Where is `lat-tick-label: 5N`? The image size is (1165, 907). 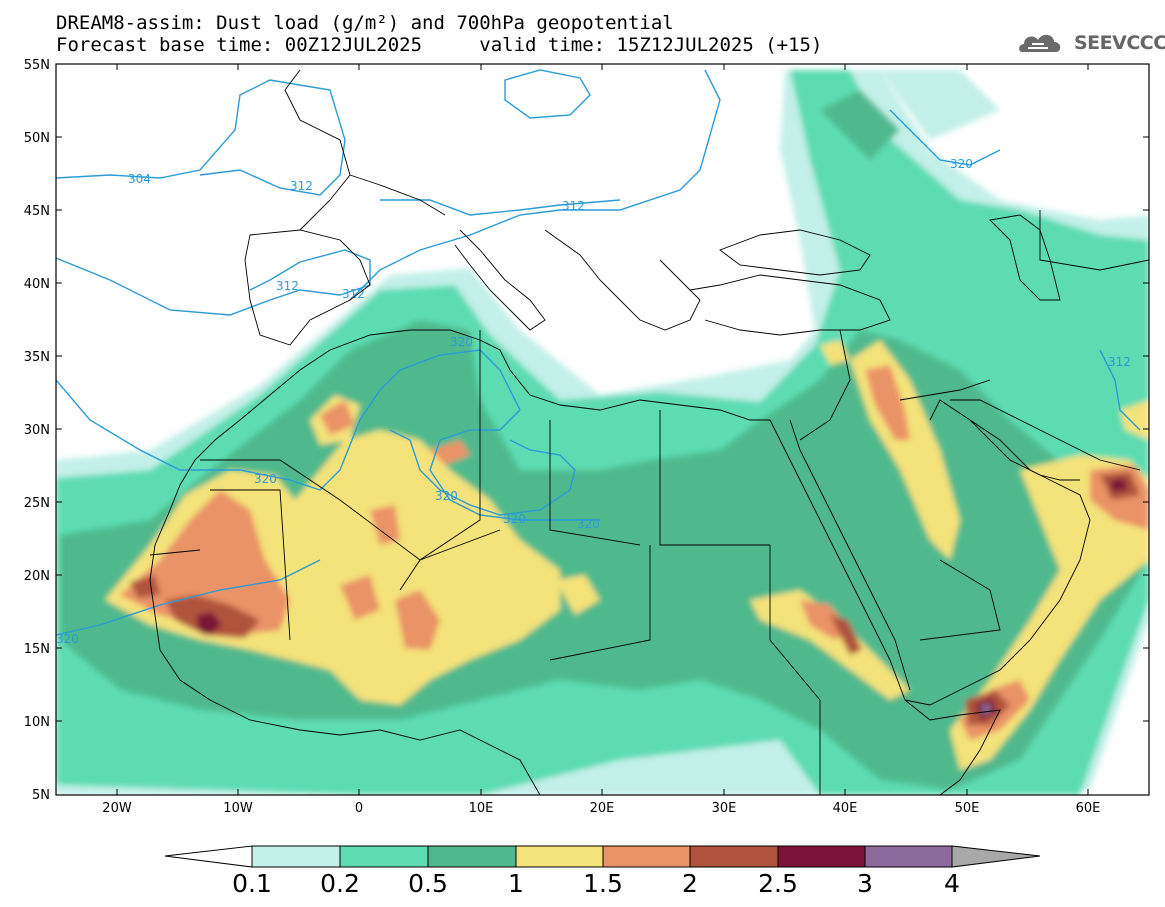 lat-tick-label: 5N is located at coordinates (41, 795).